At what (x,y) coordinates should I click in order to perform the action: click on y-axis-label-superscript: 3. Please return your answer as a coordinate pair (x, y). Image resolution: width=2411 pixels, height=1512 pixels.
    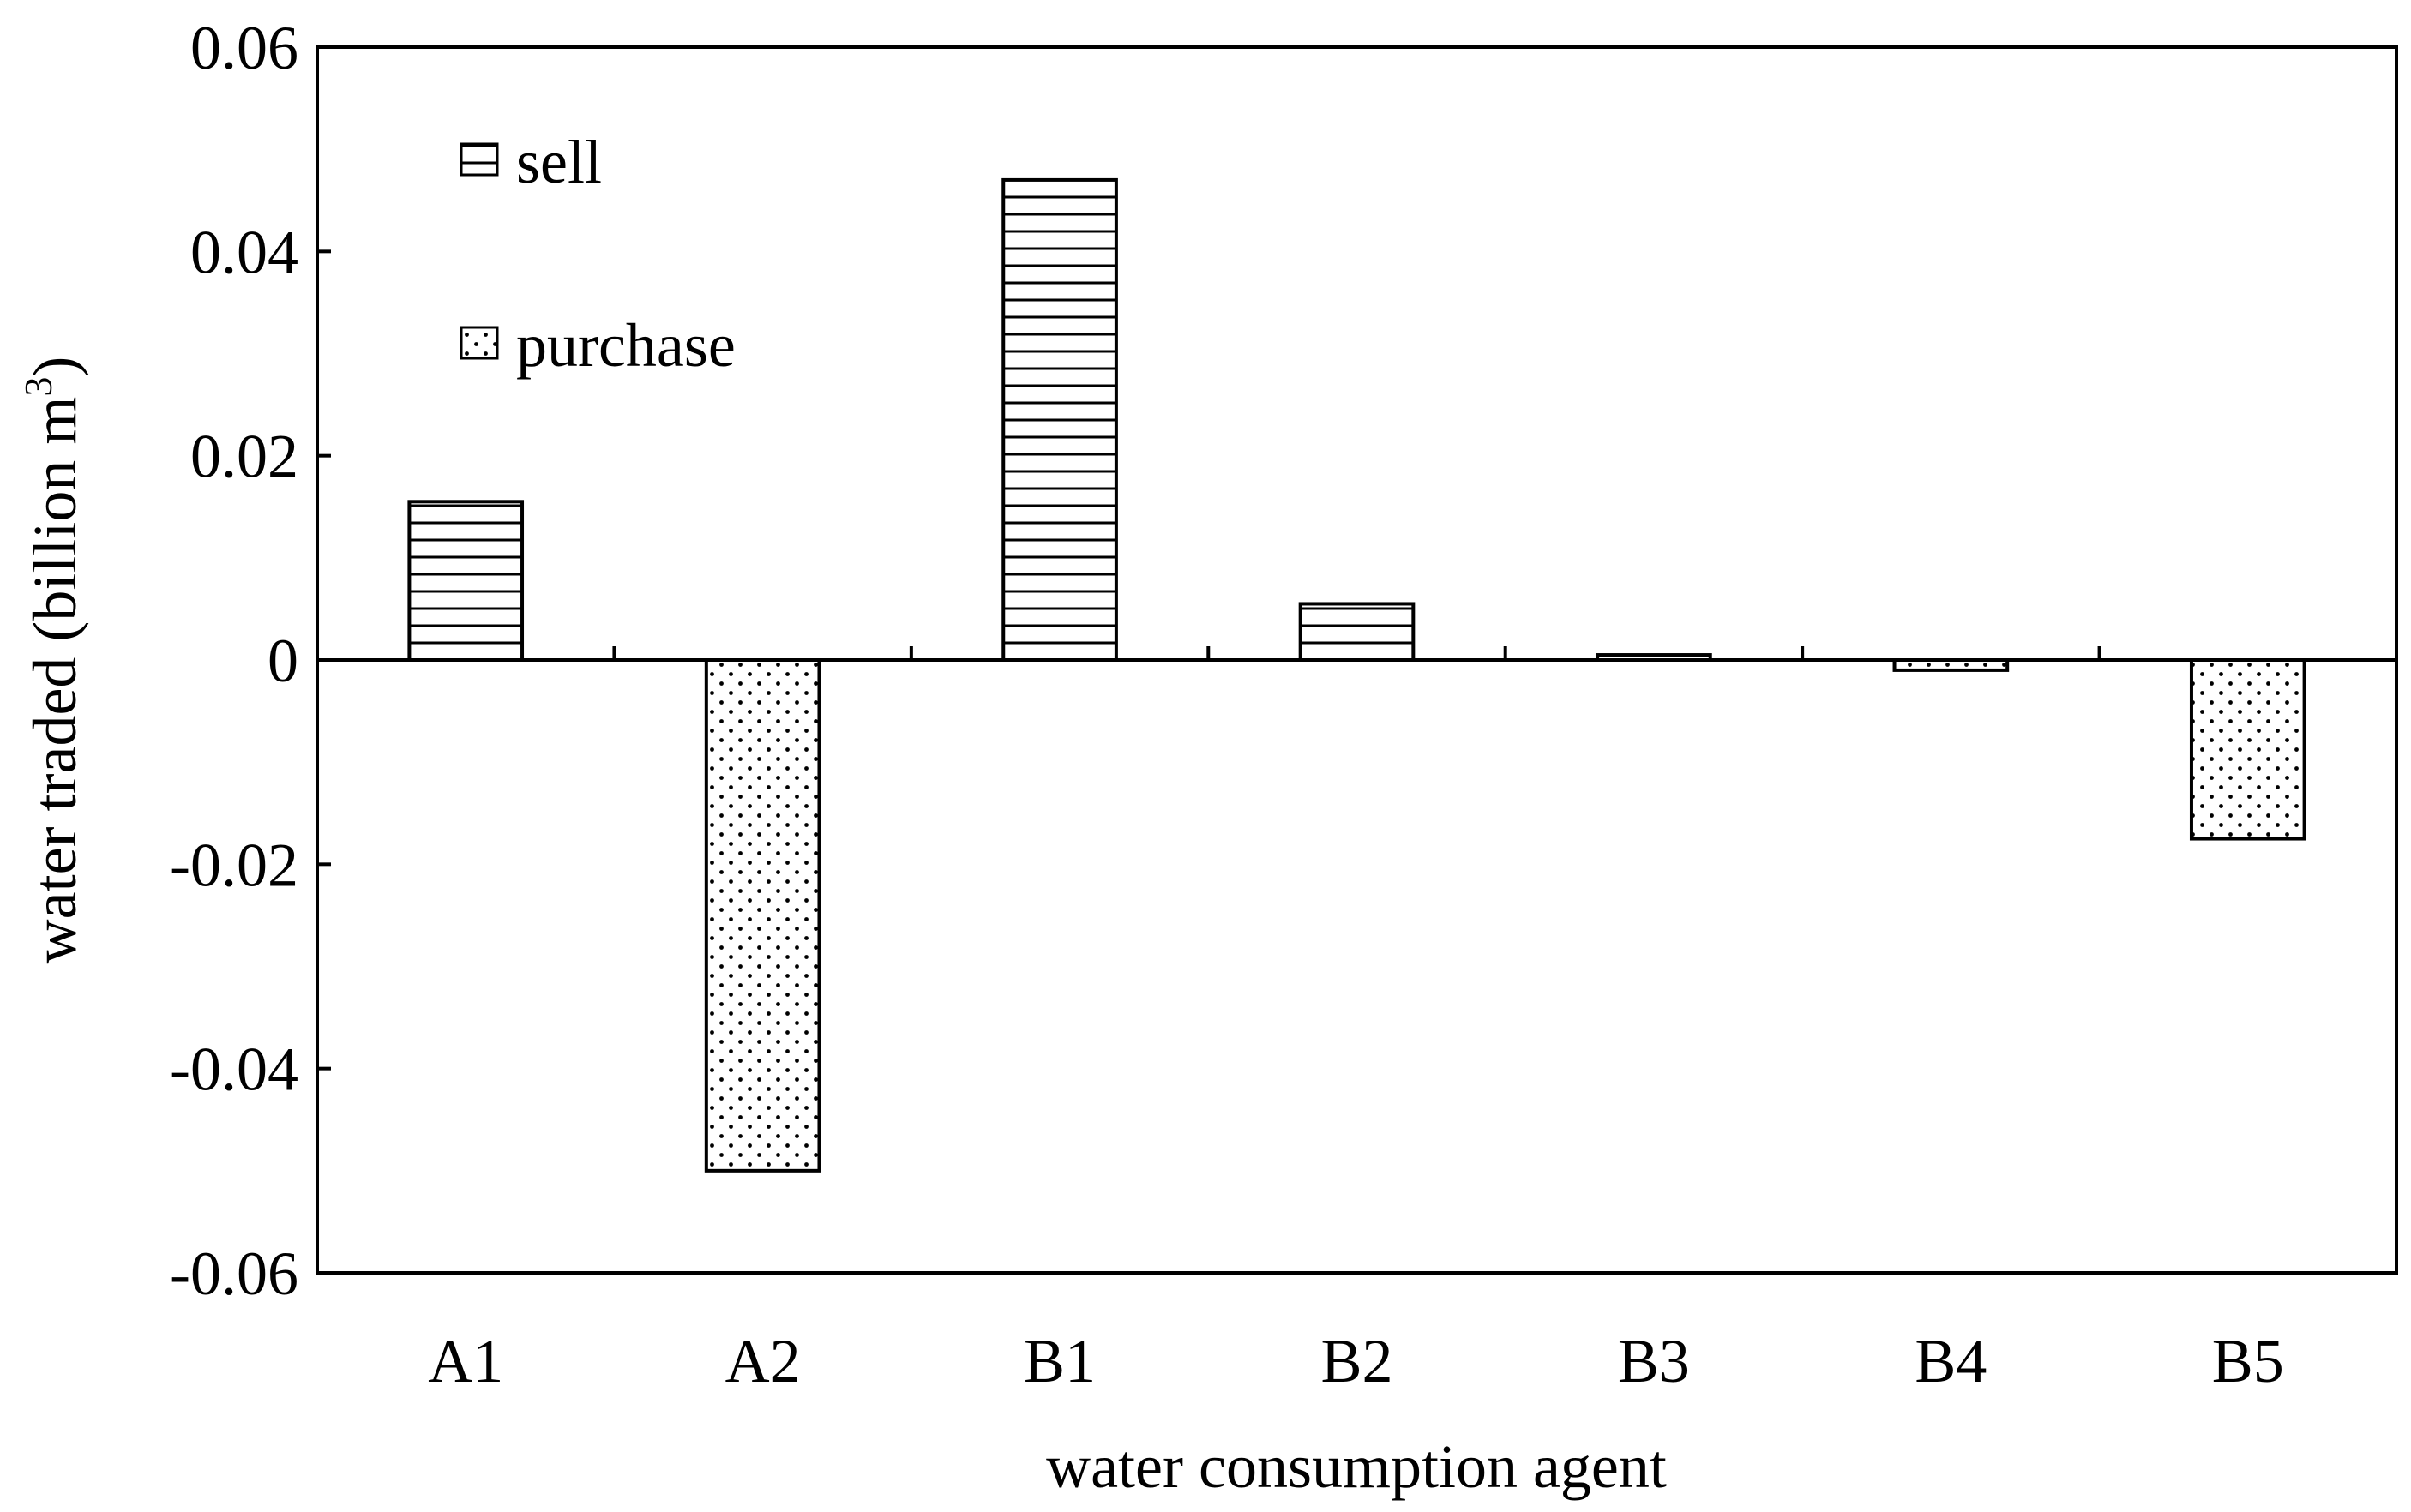
    Looking at the image, I should click on (38, 387).